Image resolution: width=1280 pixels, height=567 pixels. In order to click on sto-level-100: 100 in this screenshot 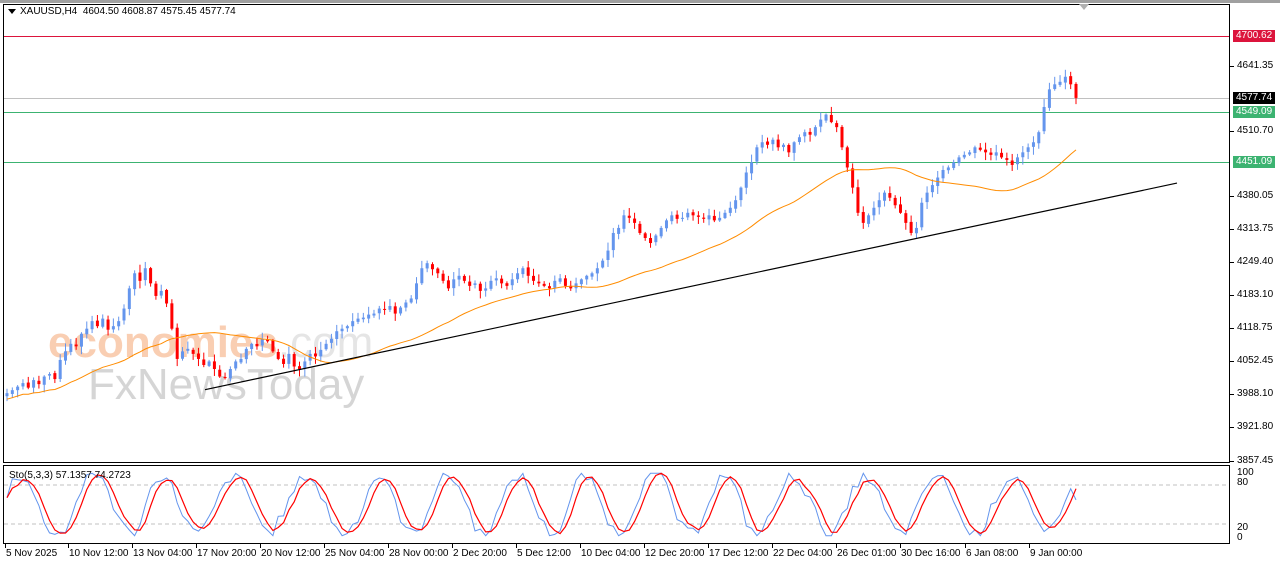, I will do `click(1245, 472)`.